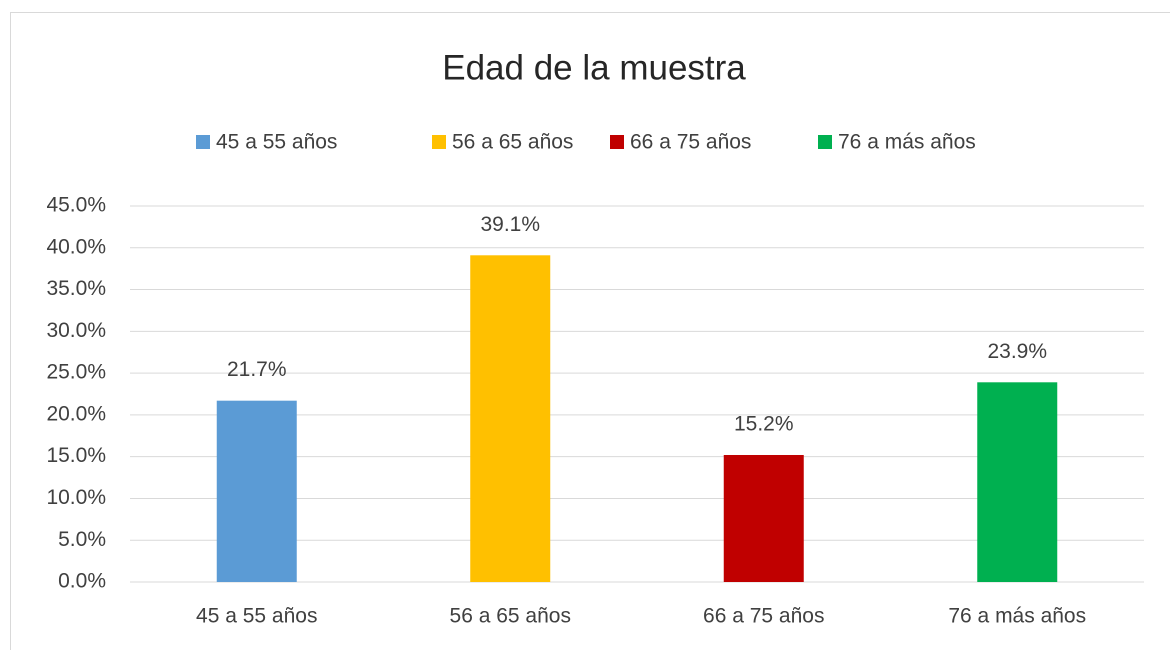 The height and width of the screenshot is (650, 1170). Describe the element at coordinates (276, 142) in the screenshot. I see `legend-label: 45 a 55 años` at that location.